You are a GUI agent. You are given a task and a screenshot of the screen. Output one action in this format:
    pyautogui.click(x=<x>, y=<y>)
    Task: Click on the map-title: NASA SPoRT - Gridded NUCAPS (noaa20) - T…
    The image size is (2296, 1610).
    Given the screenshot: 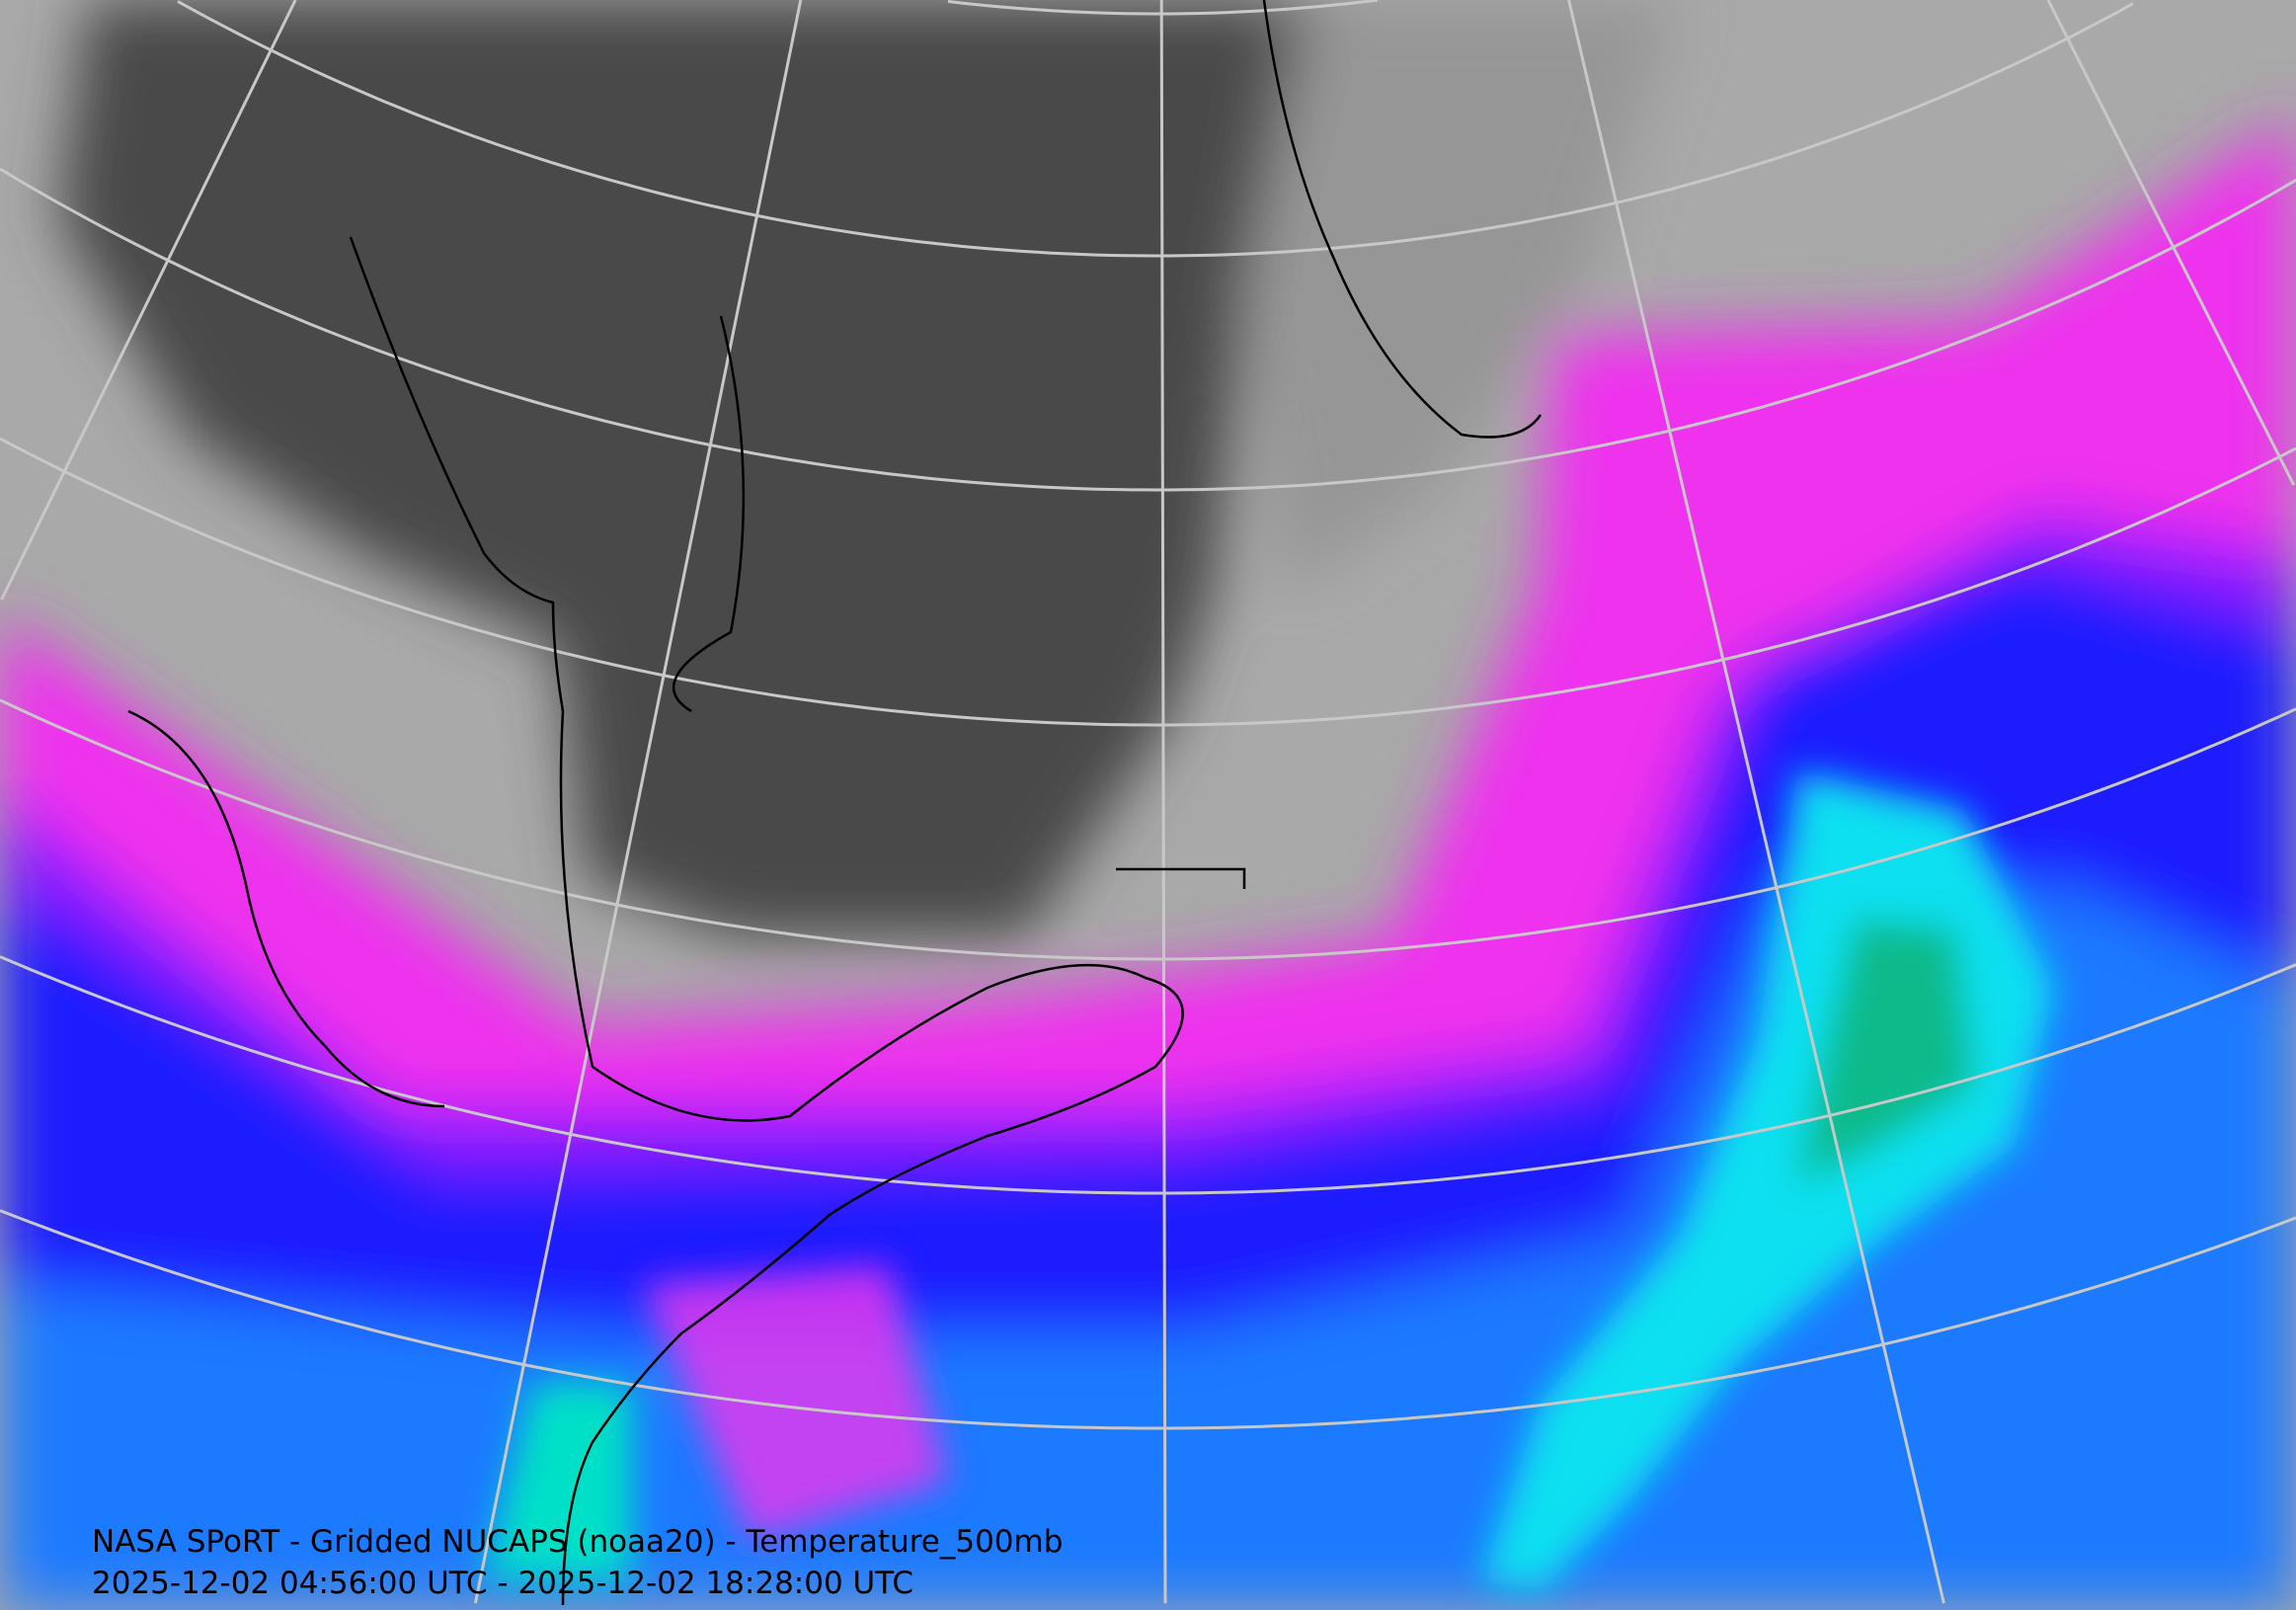 What is the action you would take?
    pyautogui.click(x=578, y=1542)
    